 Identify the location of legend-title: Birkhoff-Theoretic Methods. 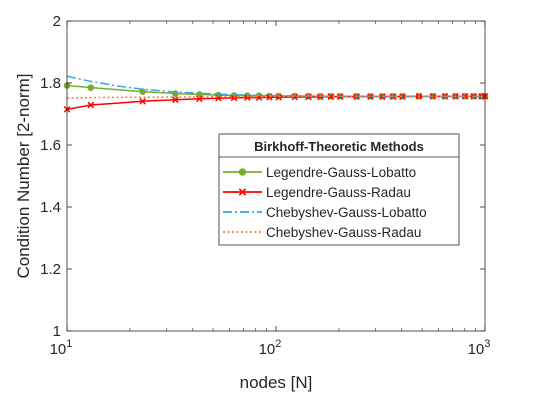
(339, 146).